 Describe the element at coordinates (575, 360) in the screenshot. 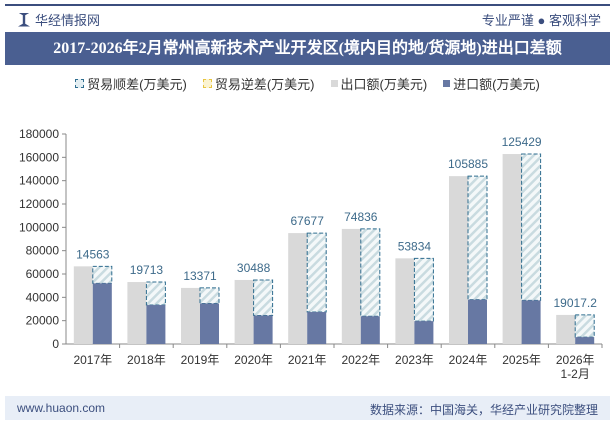

I see `x-tick-label: 2026年` at that location.